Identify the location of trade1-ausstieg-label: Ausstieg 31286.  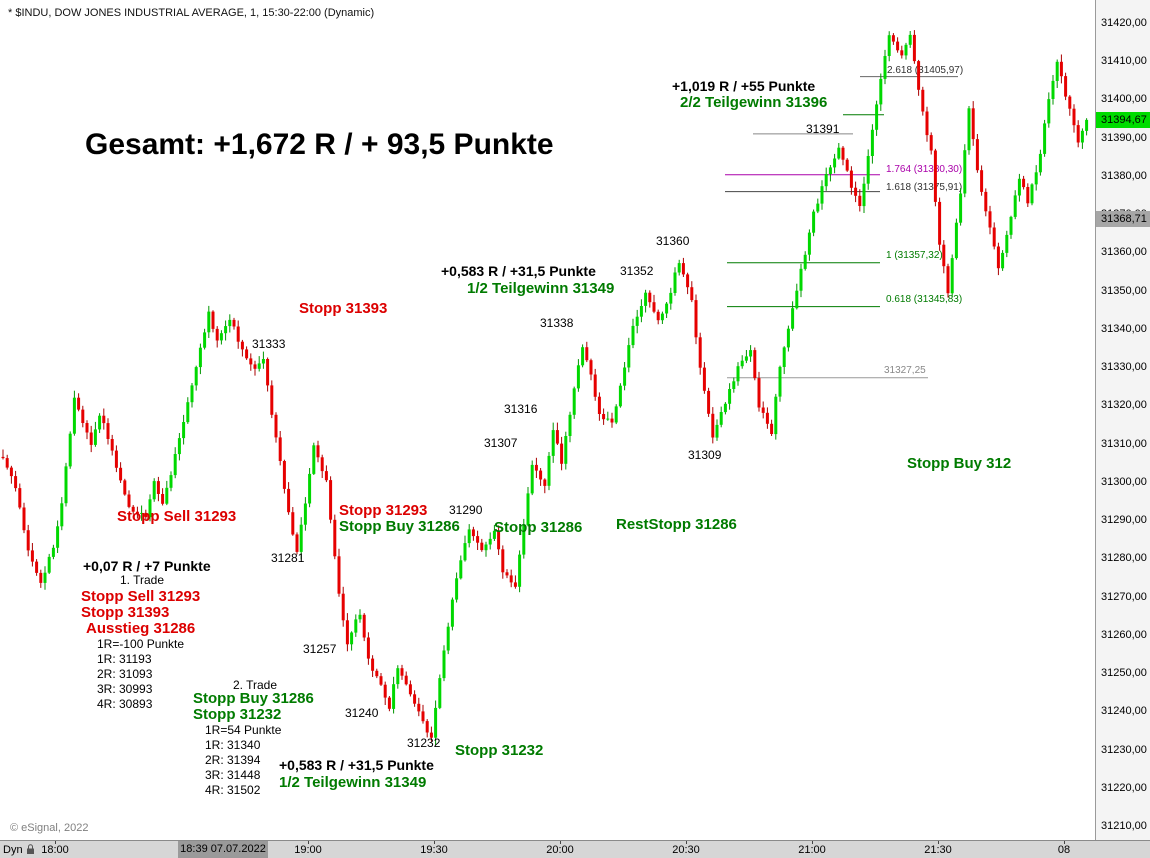
(141, 628).